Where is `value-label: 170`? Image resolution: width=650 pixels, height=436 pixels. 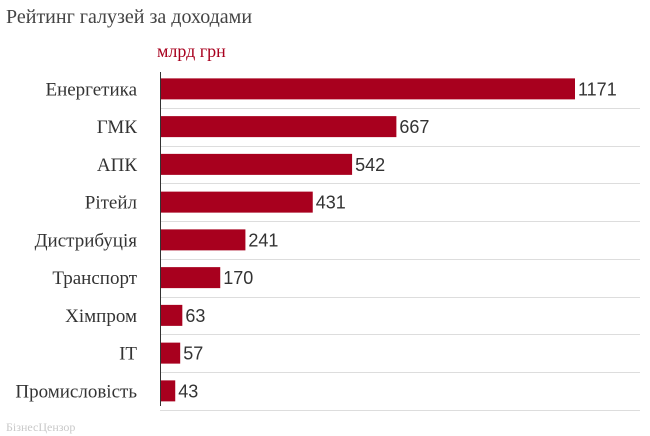 value-label: 170 is located at coordinates (238, 278).